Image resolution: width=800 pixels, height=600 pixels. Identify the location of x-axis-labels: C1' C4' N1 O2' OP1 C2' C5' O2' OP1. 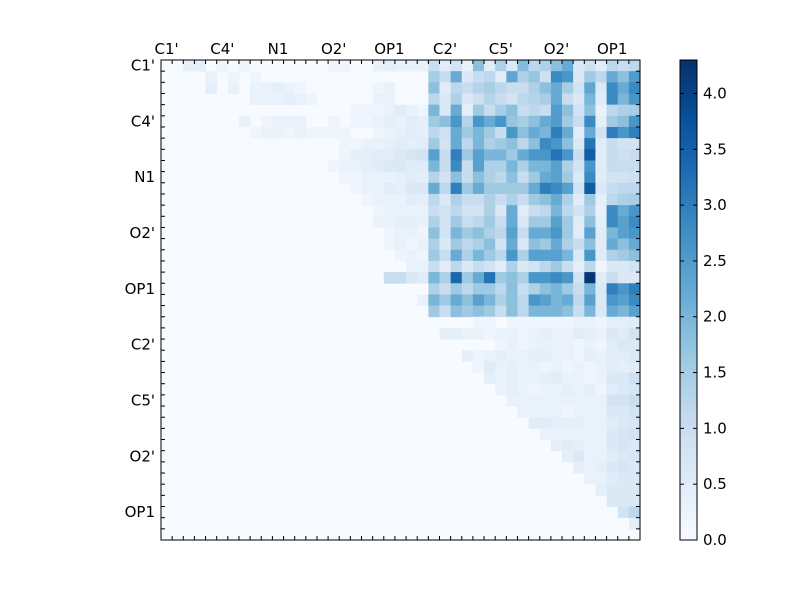
(391, 49).